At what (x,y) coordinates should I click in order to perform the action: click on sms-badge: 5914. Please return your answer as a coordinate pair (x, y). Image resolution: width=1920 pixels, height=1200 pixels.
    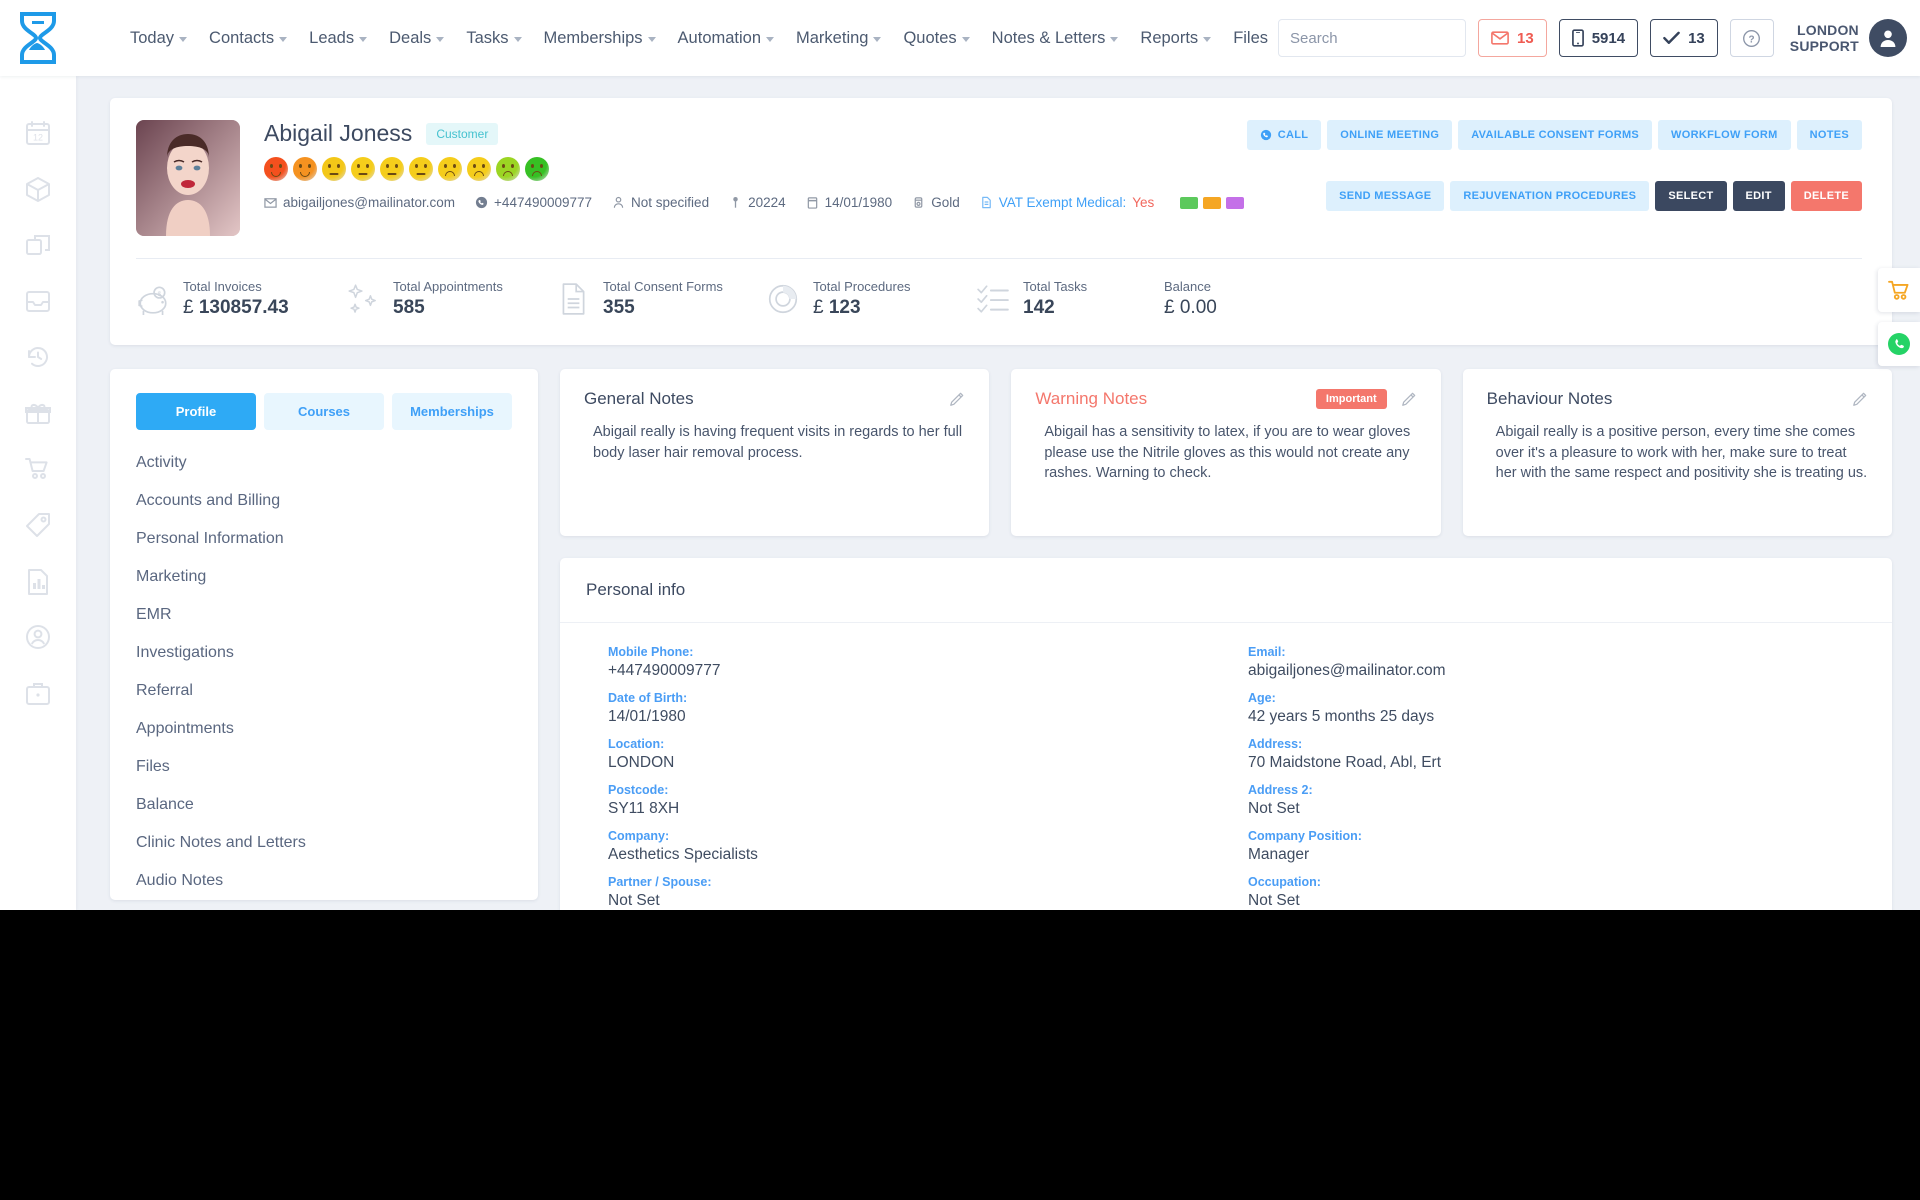
    Looking at the image, I should click on (1598, 38).